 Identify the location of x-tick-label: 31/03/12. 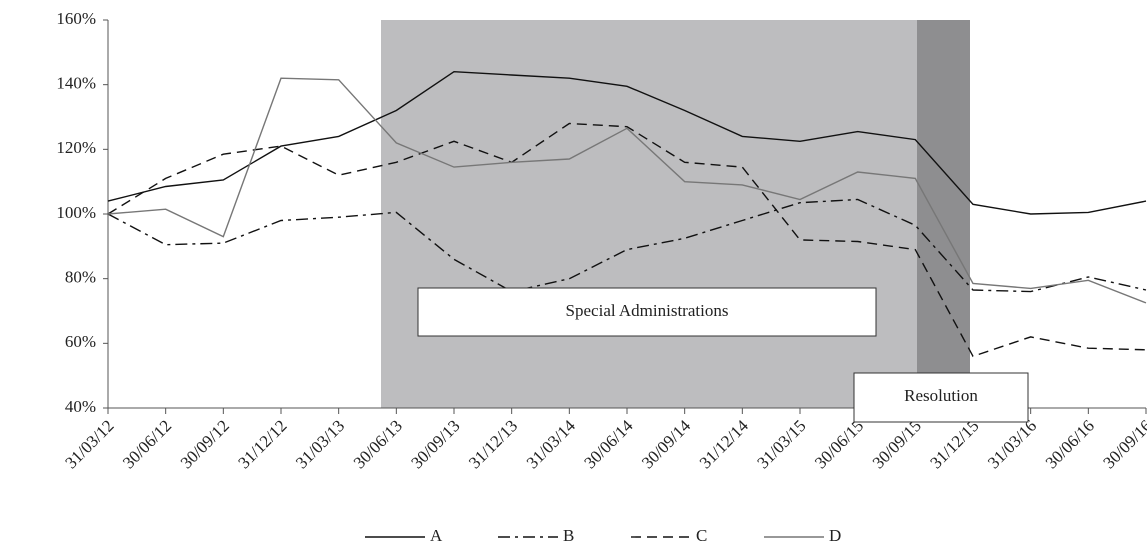
(89, 444).